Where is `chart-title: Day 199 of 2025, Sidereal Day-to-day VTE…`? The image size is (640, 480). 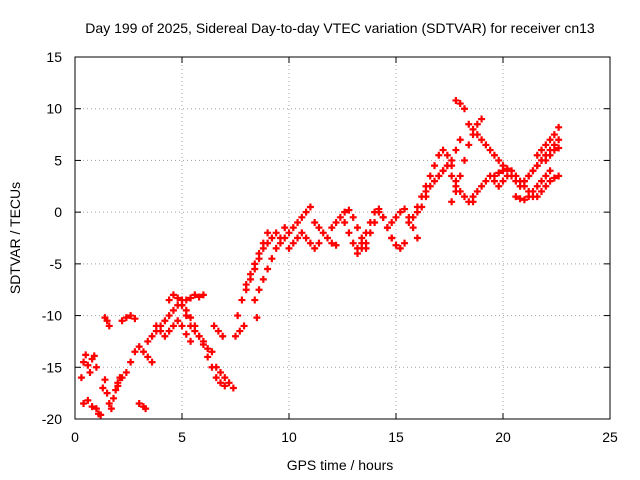
chart-title: Day 199 of 2025, Sidereal Day-to-day VTE… is located at coordinates (340, 28).